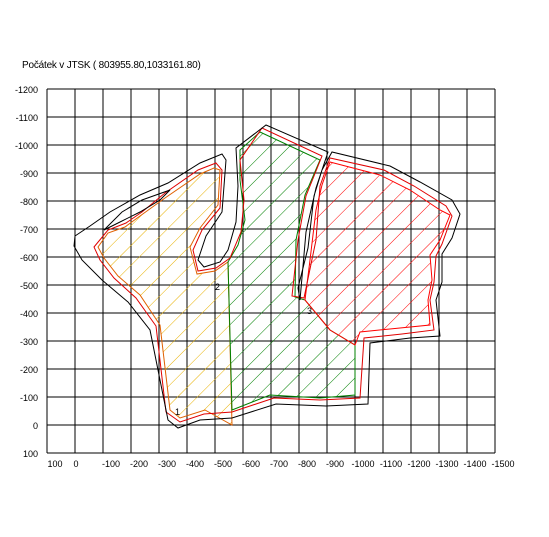  I want to click on x-tick-label: -1300, so click(446, 464).